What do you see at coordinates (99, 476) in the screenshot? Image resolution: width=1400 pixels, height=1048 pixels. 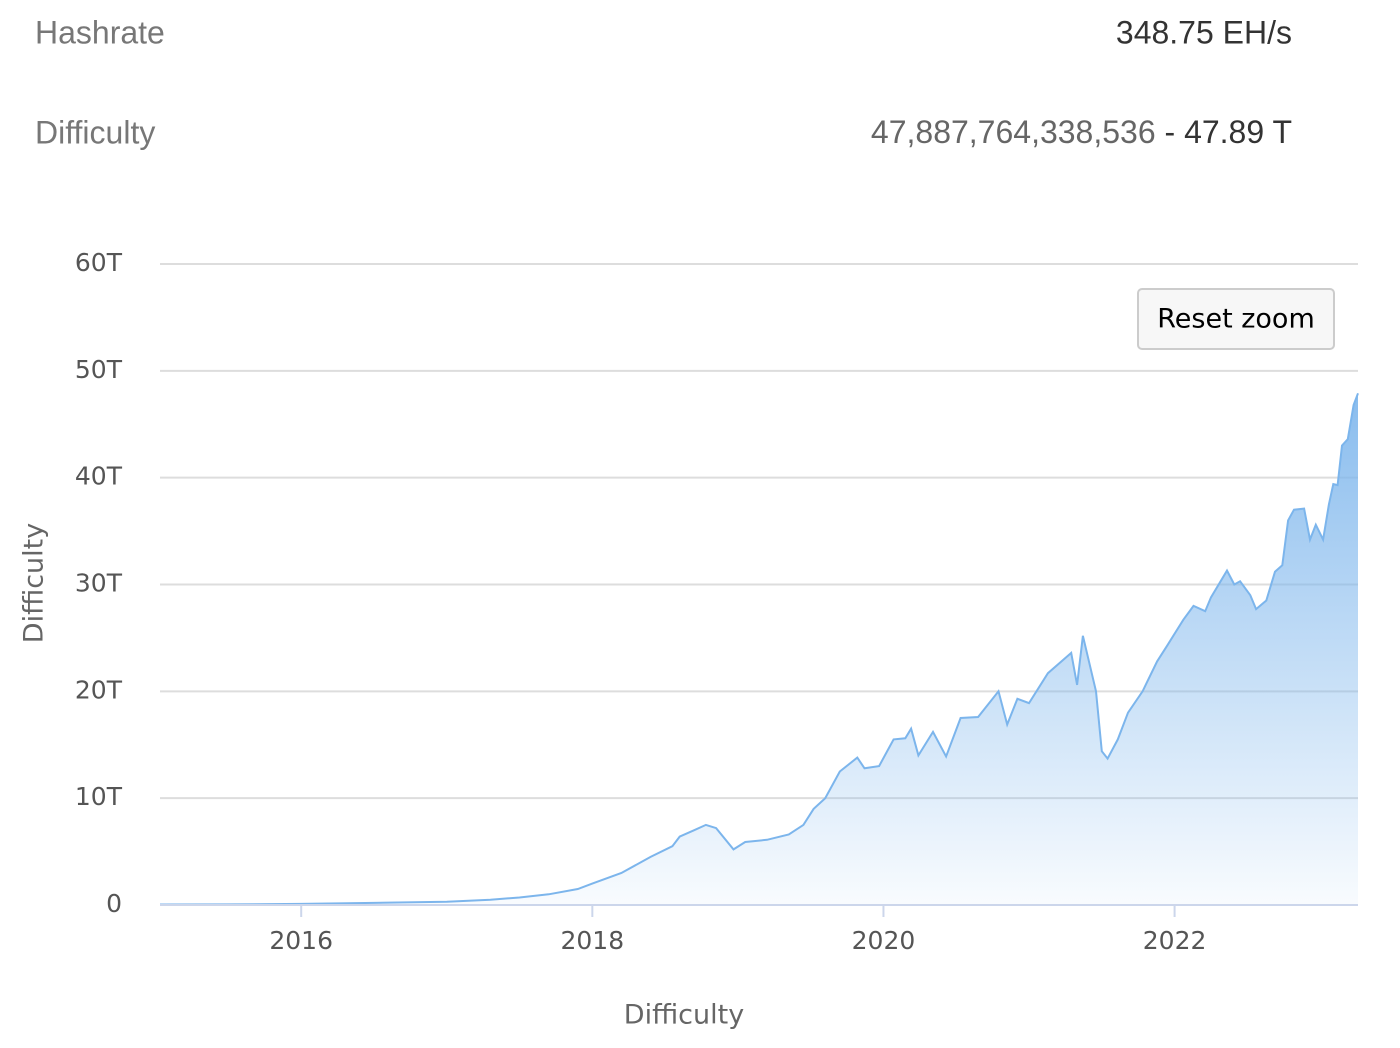 I see `y-tick-label: 40T` at bounding box center [99, 476].